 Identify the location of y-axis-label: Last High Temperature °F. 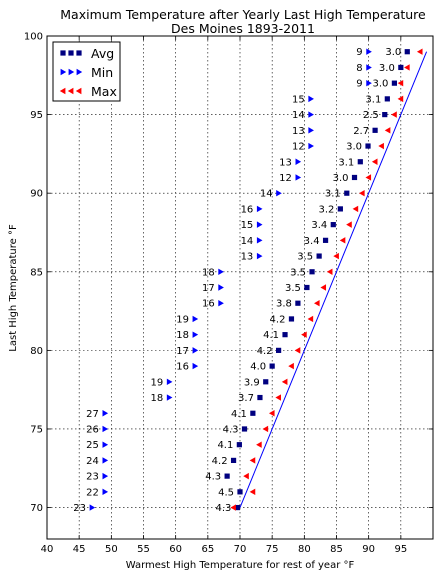
(13, 288).